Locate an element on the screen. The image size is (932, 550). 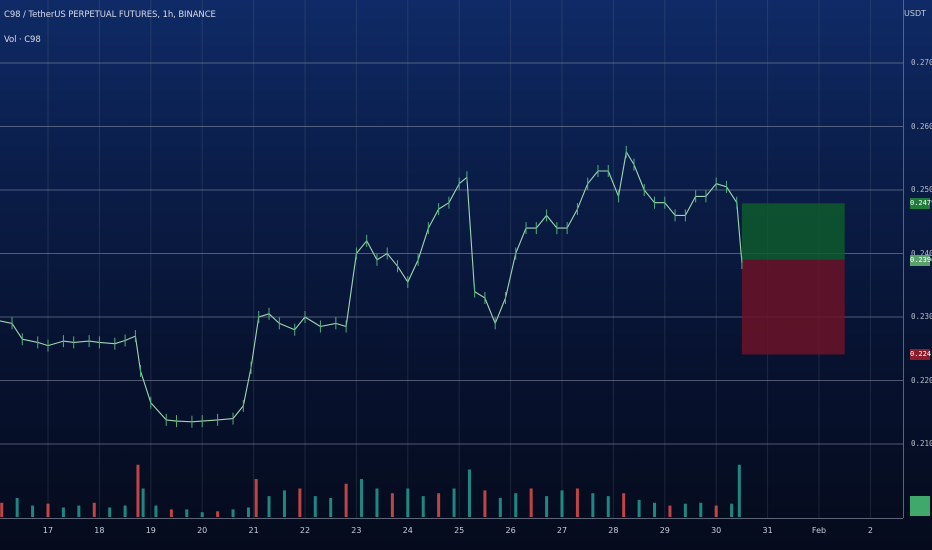
profit-zone is located at coordinates (793, 231).